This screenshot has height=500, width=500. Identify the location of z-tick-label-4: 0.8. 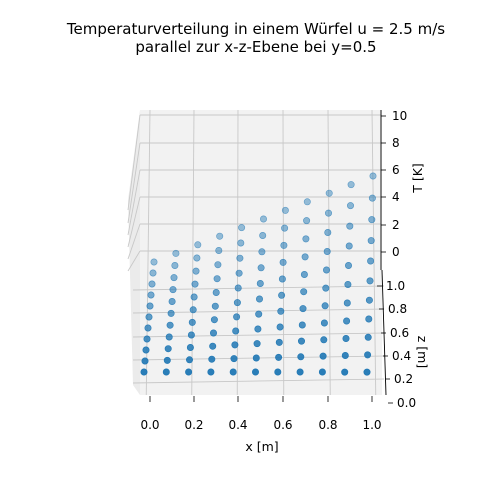
(397, 309).